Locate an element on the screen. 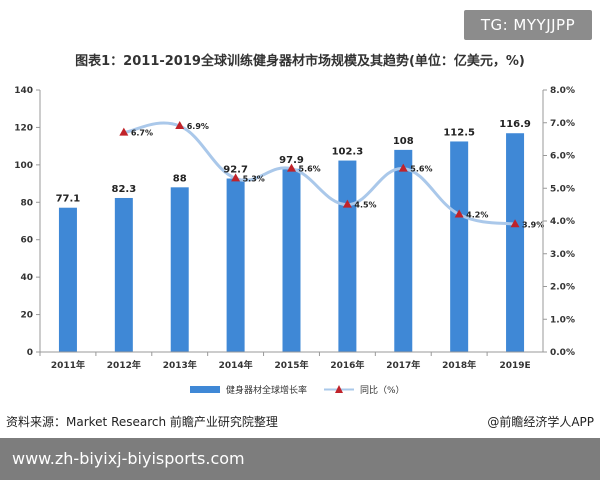  yoy-value-label: 4.2% is located at coordinates (477, 214).